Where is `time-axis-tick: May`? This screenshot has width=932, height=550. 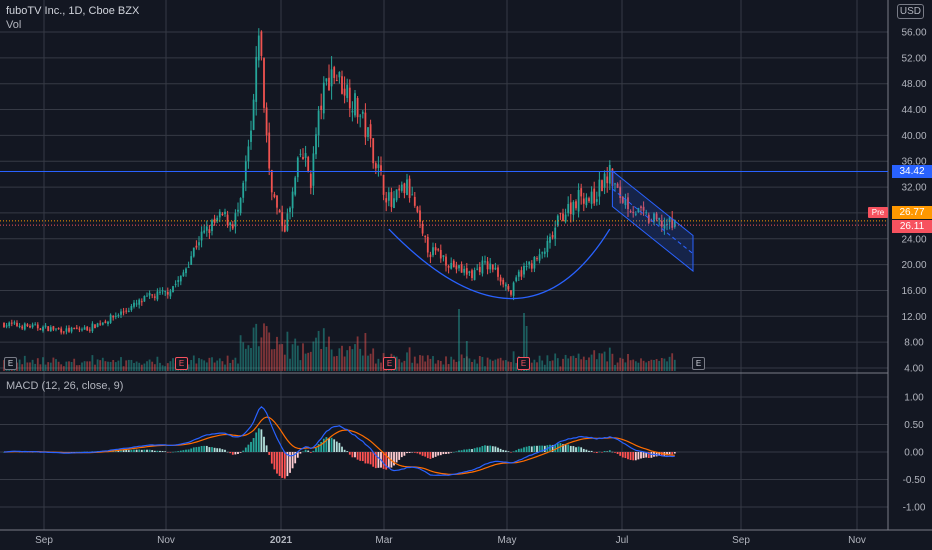
time-axis-tick: May is located at coordinates (507, 540).